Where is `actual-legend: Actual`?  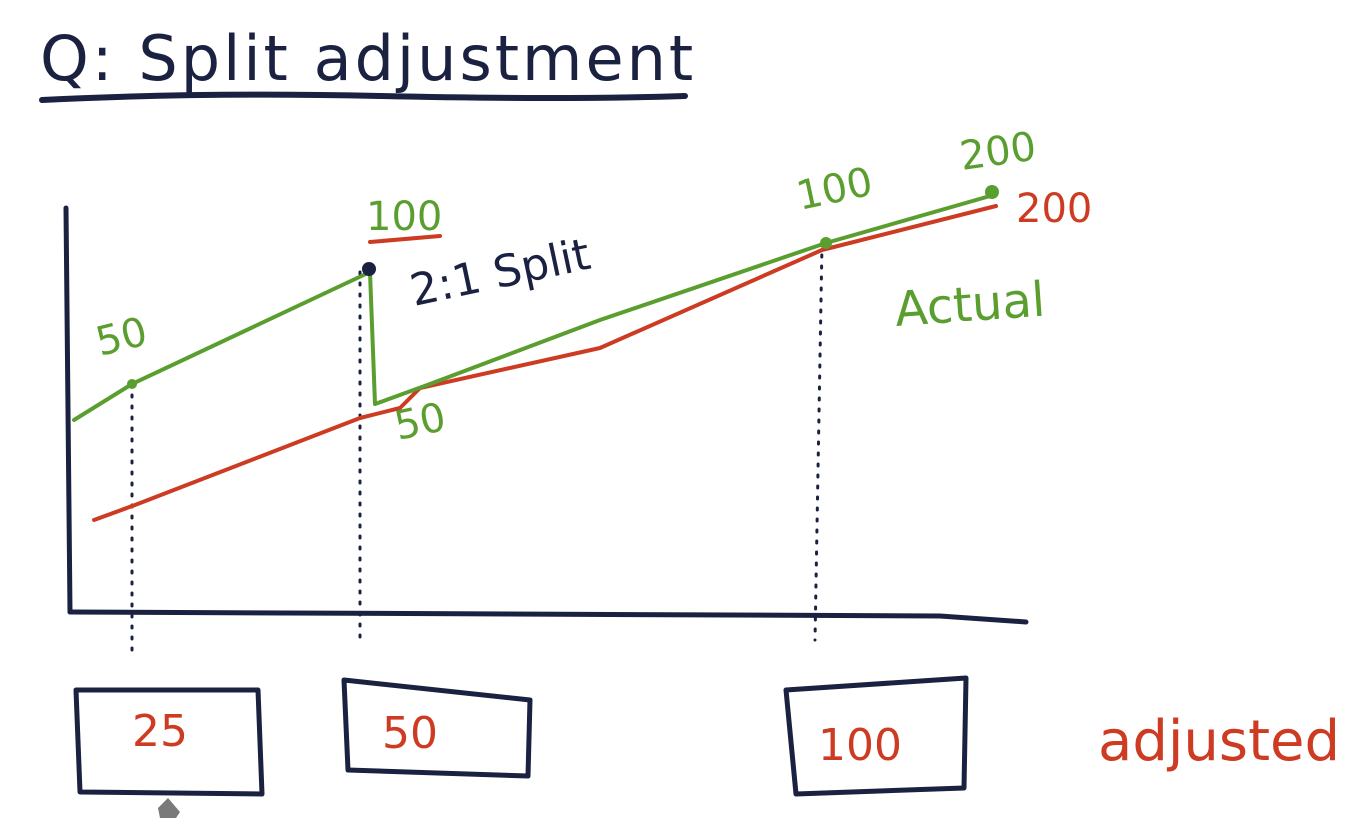
actual-legend: Actual is located at coordinates (970, 305).